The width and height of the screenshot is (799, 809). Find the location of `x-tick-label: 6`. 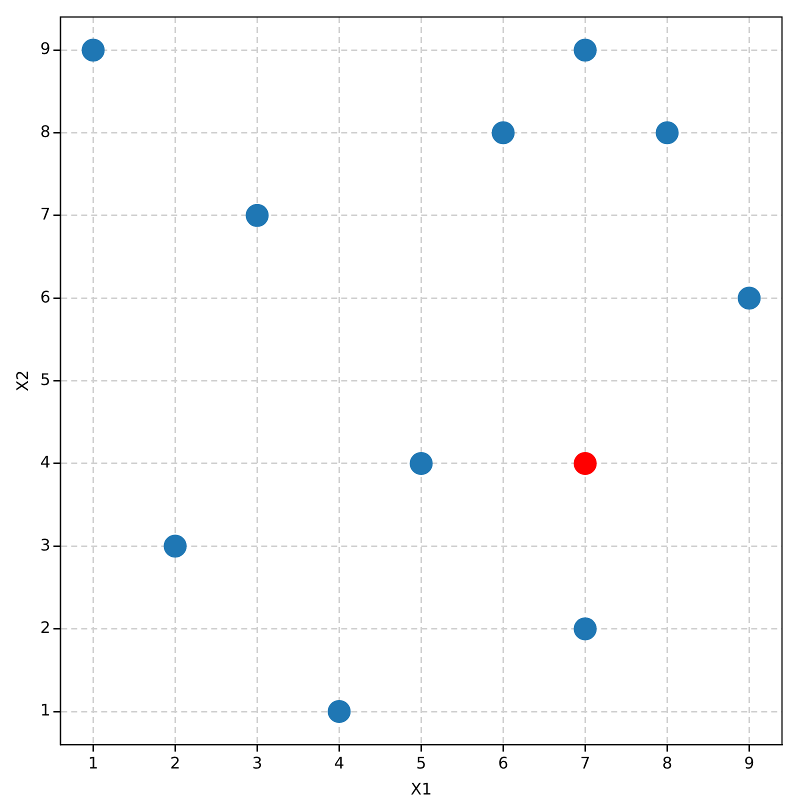

x-tick-label: 6 is located at coordinates (503, 762).